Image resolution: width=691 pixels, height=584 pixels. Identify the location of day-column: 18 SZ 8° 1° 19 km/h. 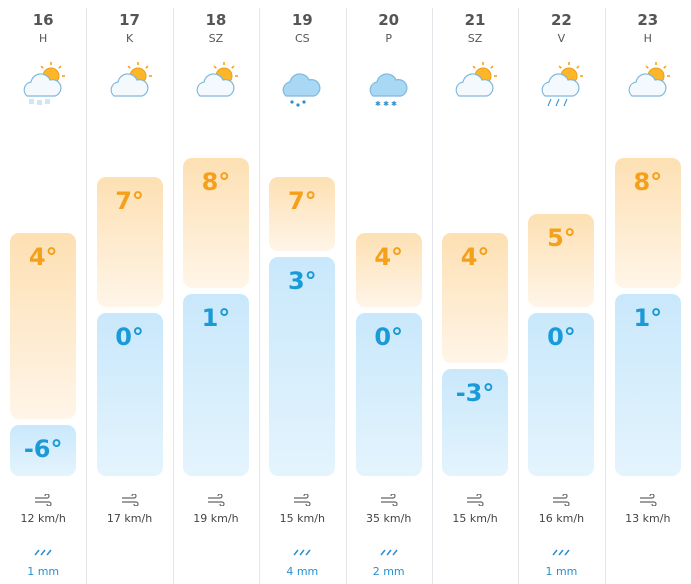
(216, 292).